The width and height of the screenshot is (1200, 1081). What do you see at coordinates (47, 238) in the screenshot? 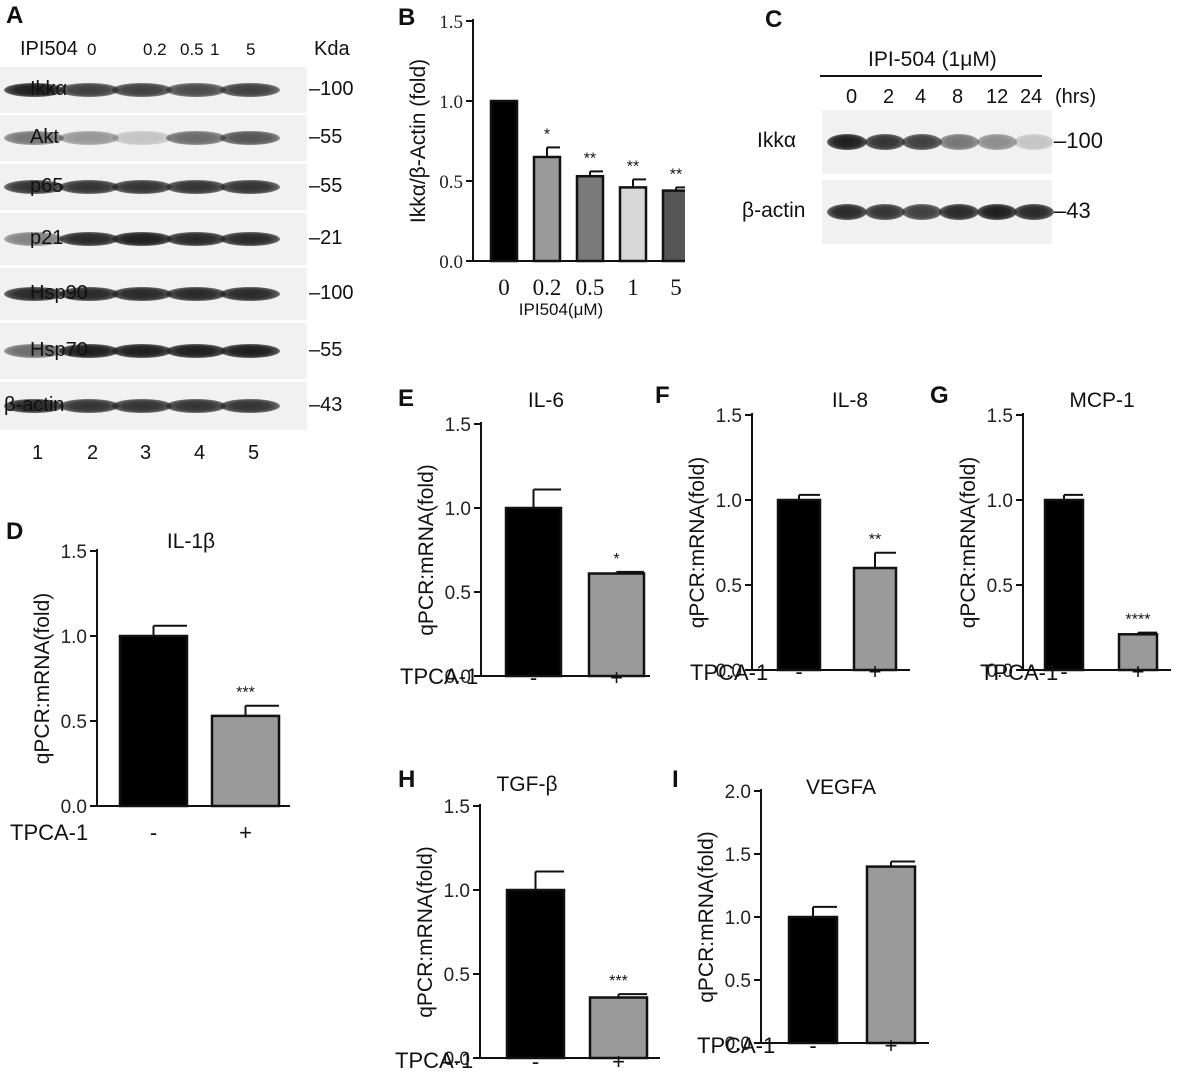
I see `blot-a-row-label: p21` at bounding box center [47, 238].